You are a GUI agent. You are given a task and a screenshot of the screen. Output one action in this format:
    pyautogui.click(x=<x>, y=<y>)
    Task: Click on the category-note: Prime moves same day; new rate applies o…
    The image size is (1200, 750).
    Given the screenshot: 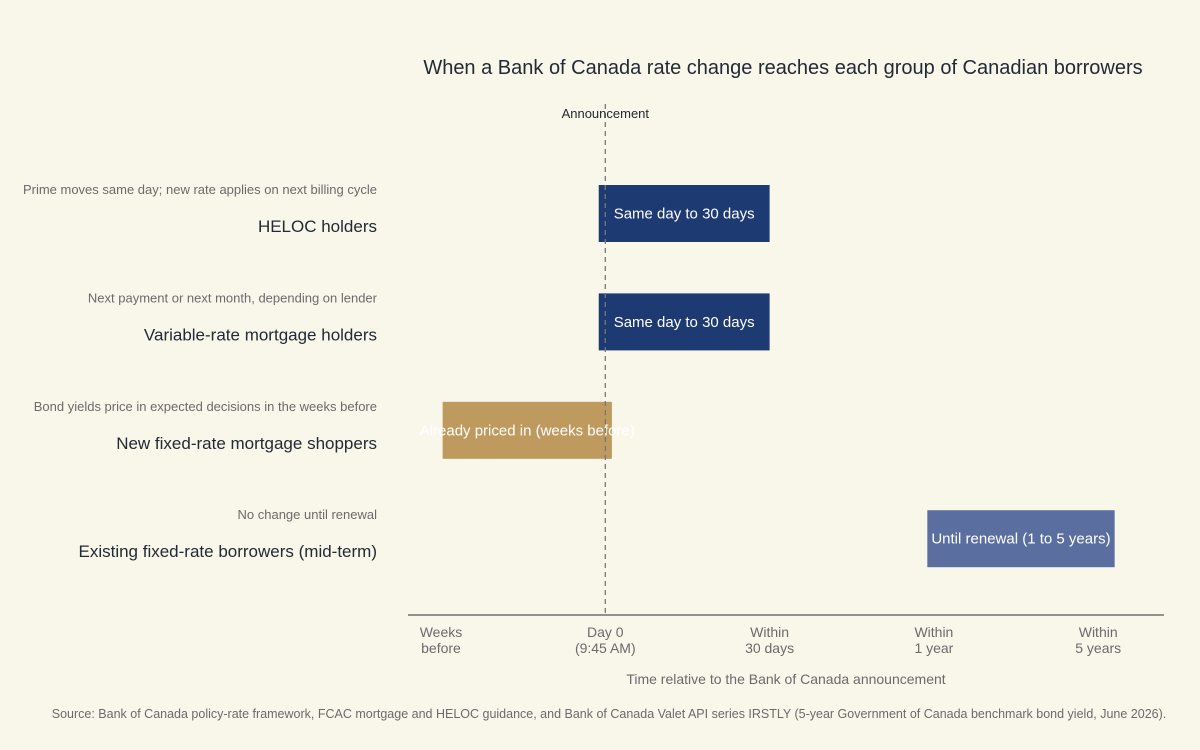 What is the action you would take?
    pyautogui.click(x=200, y=189)
    